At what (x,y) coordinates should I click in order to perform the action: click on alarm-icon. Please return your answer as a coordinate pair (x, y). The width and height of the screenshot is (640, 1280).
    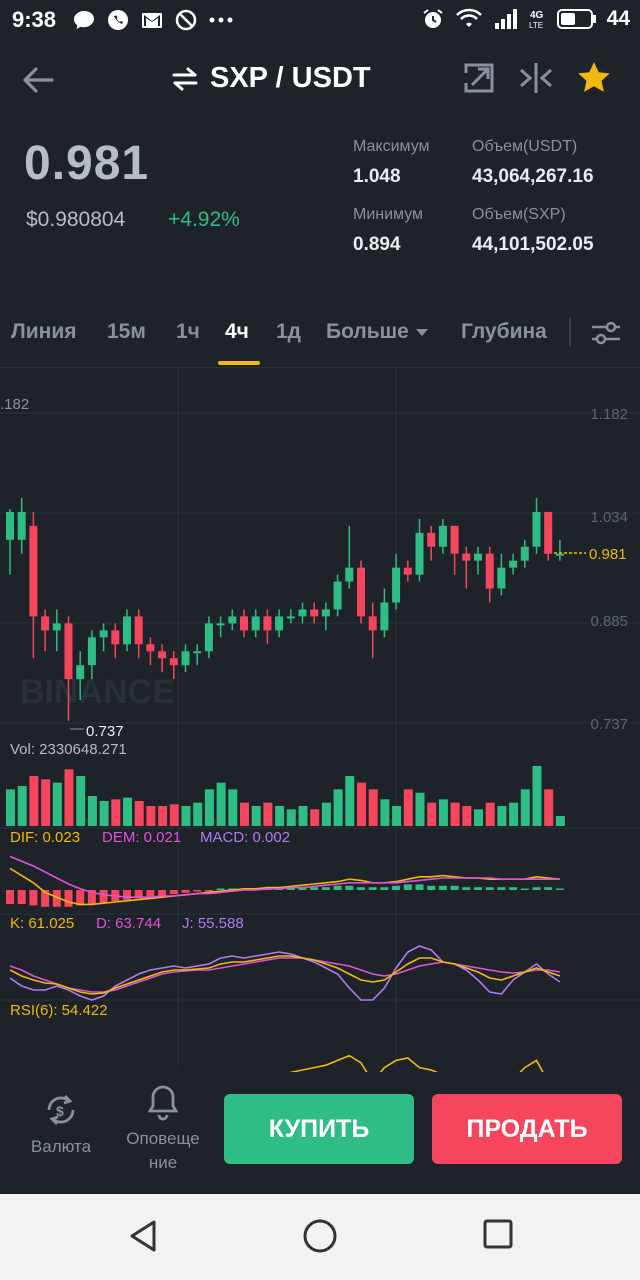
    Looking at the image, I should click on (433, 18).